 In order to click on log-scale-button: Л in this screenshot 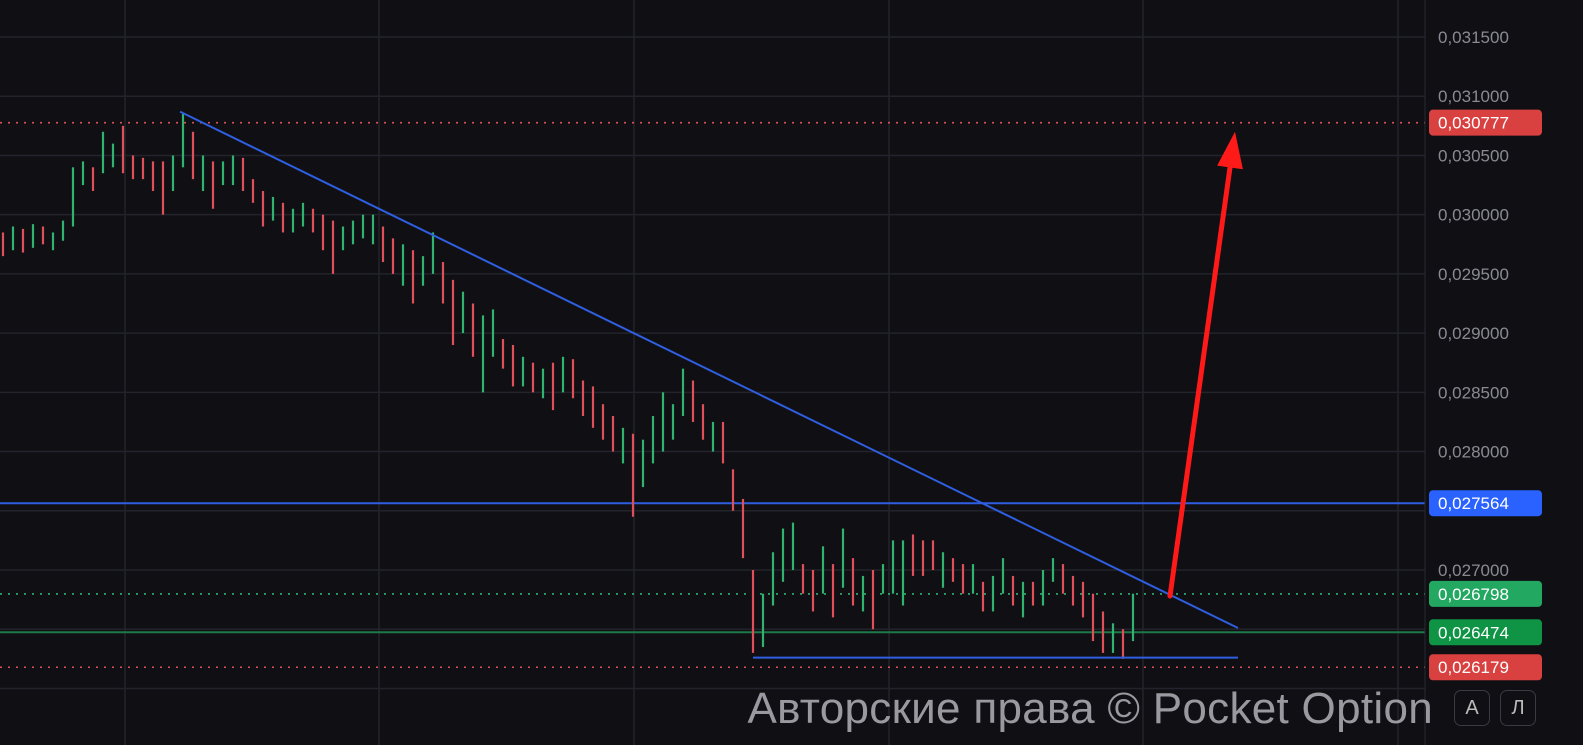, I will do `click(1518, 708)`.